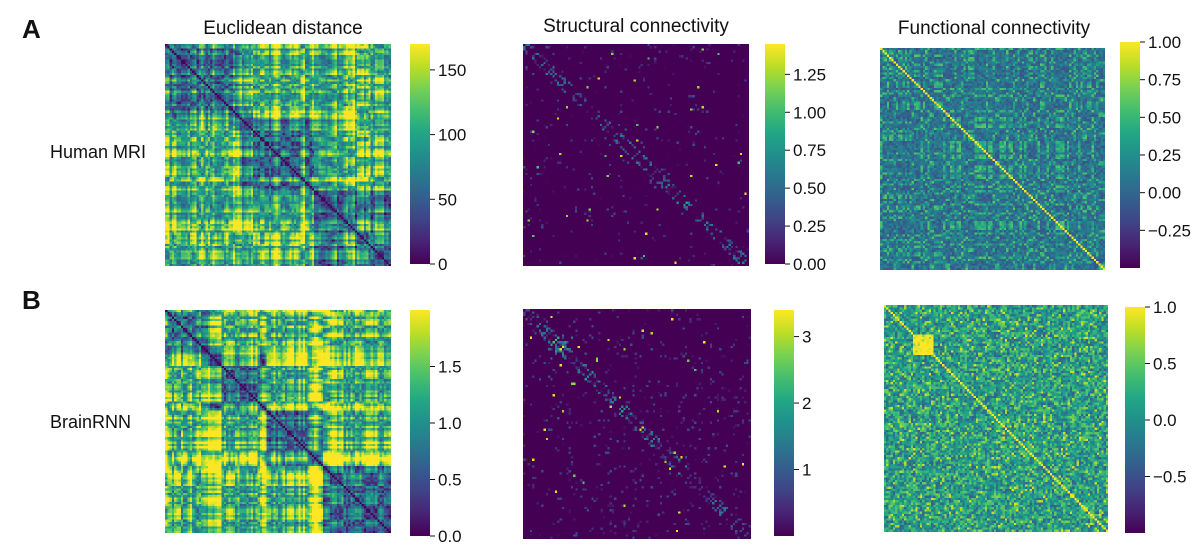 The width and height of the screenshot is (1200, 551). What do you see at coordinates (91, 422) in the screenshot?
I see `row-label-brainrnn: BrainRNN` at bounding box center [91, 422].